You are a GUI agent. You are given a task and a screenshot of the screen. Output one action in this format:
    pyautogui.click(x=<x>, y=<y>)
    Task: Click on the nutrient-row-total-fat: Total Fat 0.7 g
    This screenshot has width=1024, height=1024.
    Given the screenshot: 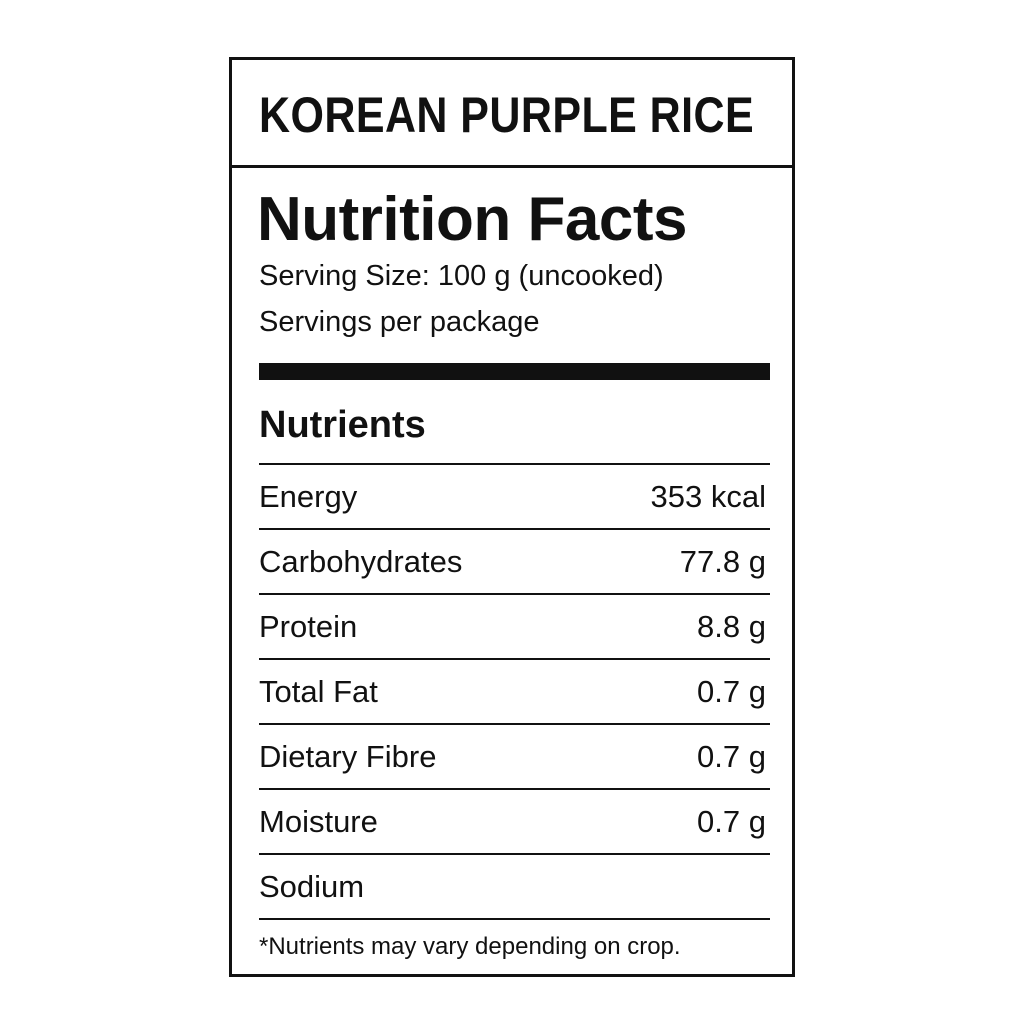 What is the action you would take?
    pyautogui.click(x=514, y=690)
    